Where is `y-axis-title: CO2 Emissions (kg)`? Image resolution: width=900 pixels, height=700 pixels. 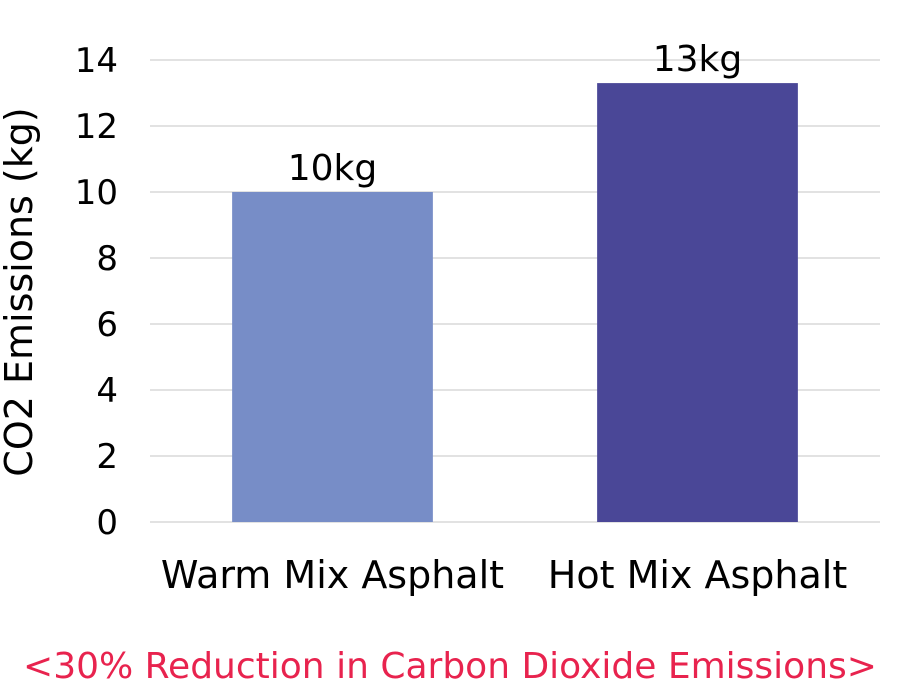
y-axis-title: CO2 Emissions (kg) is located at coordinates (20, 291).